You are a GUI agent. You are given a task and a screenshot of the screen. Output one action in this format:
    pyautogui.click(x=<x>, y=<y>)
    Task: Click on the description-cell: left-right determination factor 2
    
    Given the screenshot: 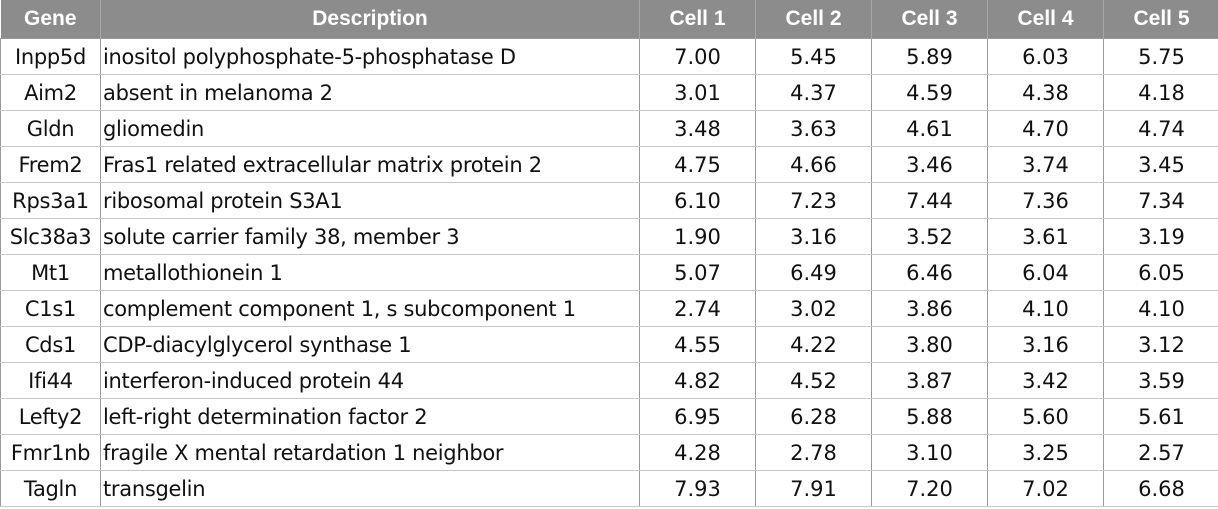 What is the action you would take?
    pyautogui.click(x=370, y=416)
    